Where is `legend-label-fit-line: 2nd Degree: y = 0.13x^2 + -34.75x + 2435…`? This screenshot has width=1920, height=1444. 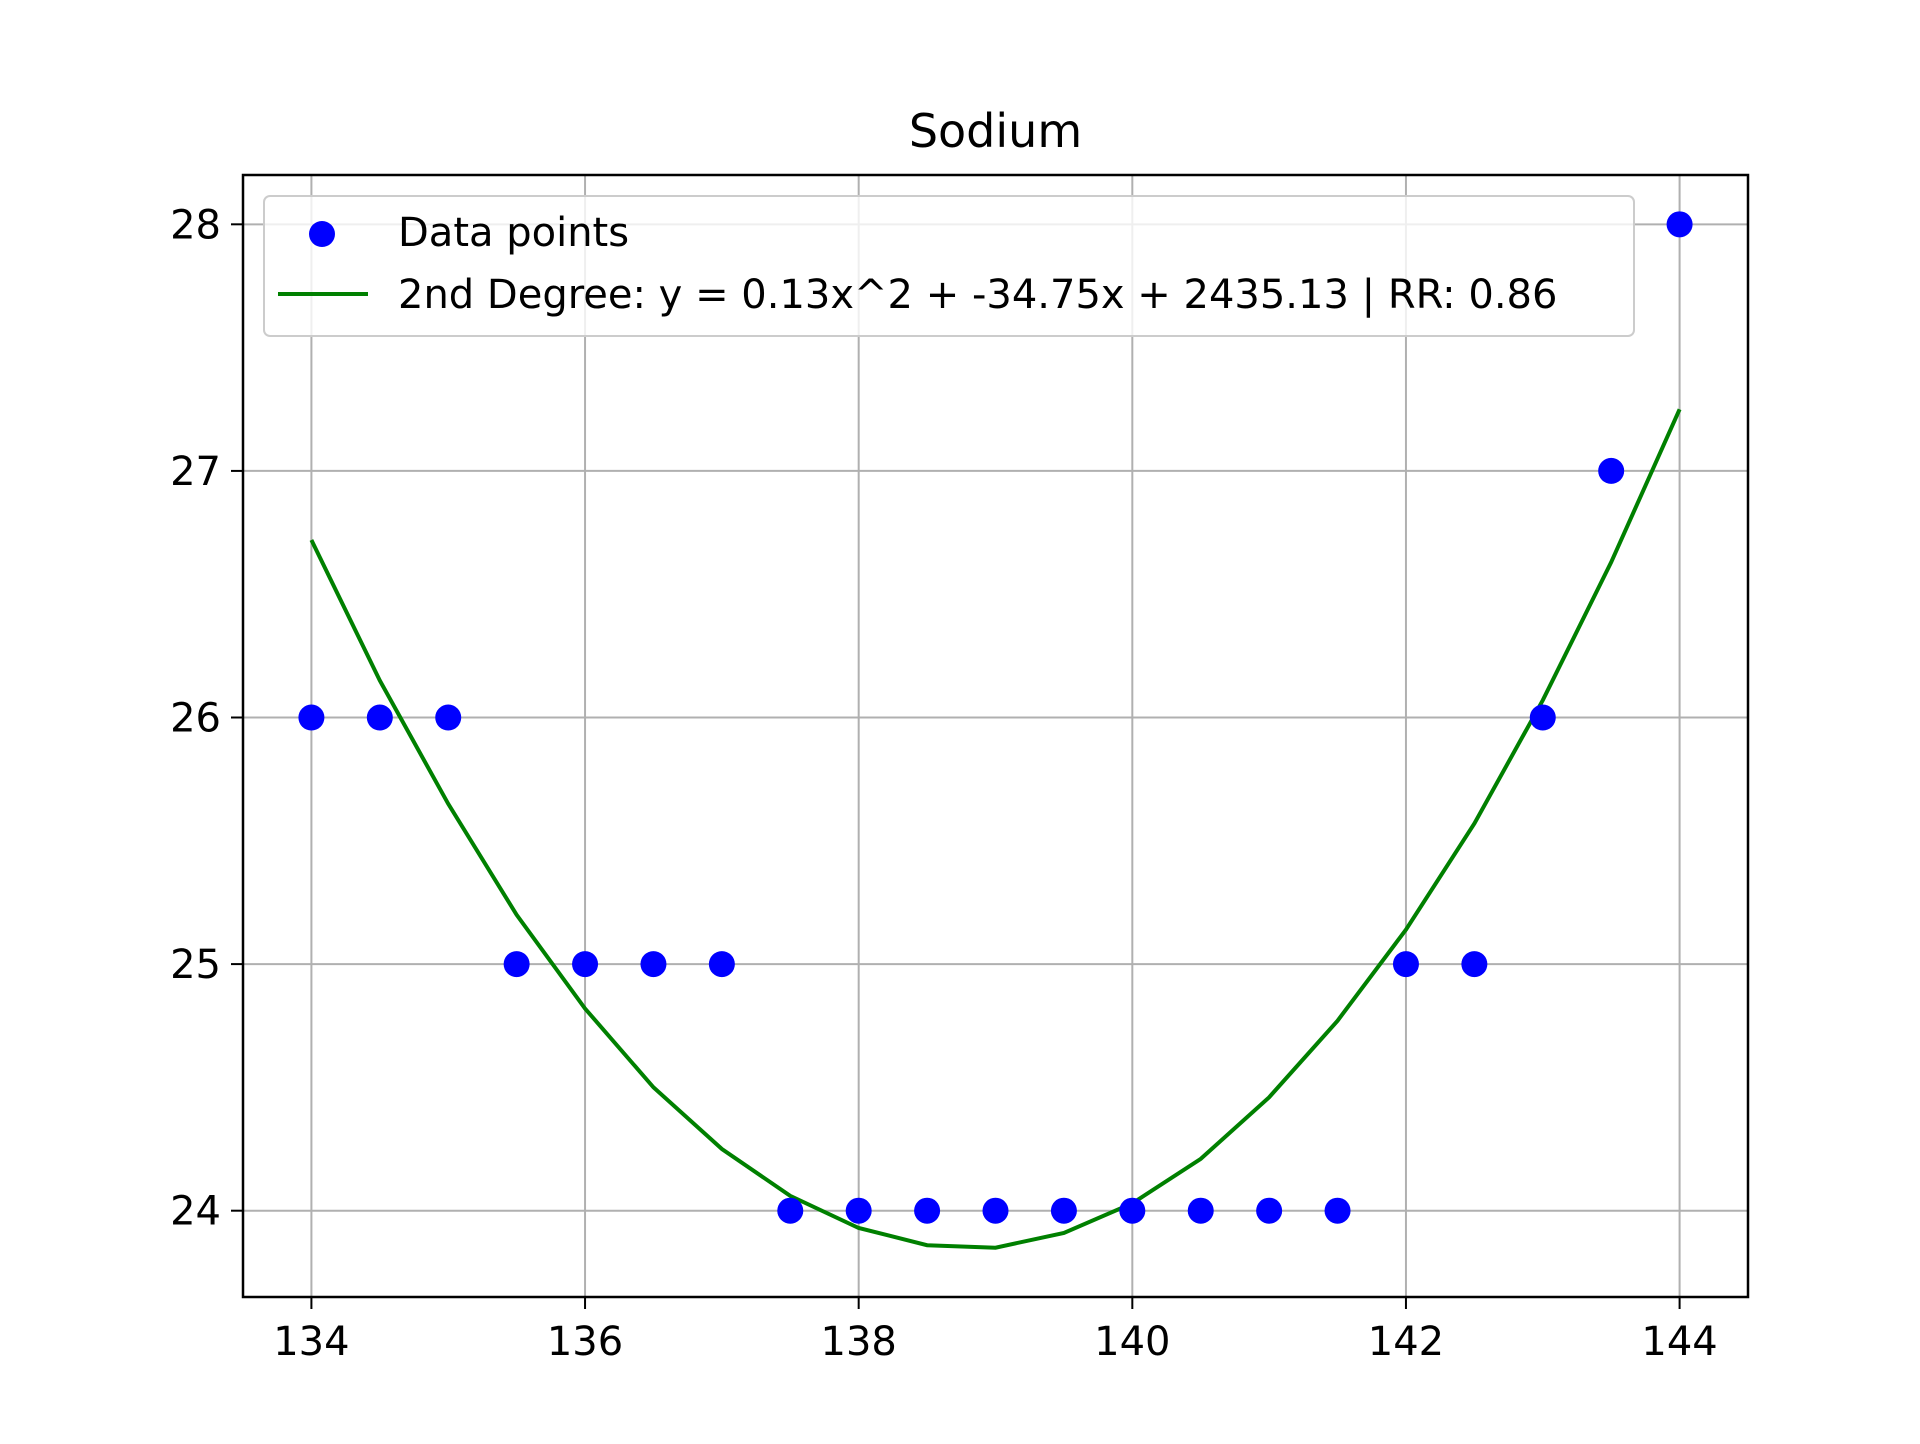 legend-label-fit-line: 2nd Degree: y = 0.13x^2 + -34.75x + 2435… is located at coordinates (977, 295).